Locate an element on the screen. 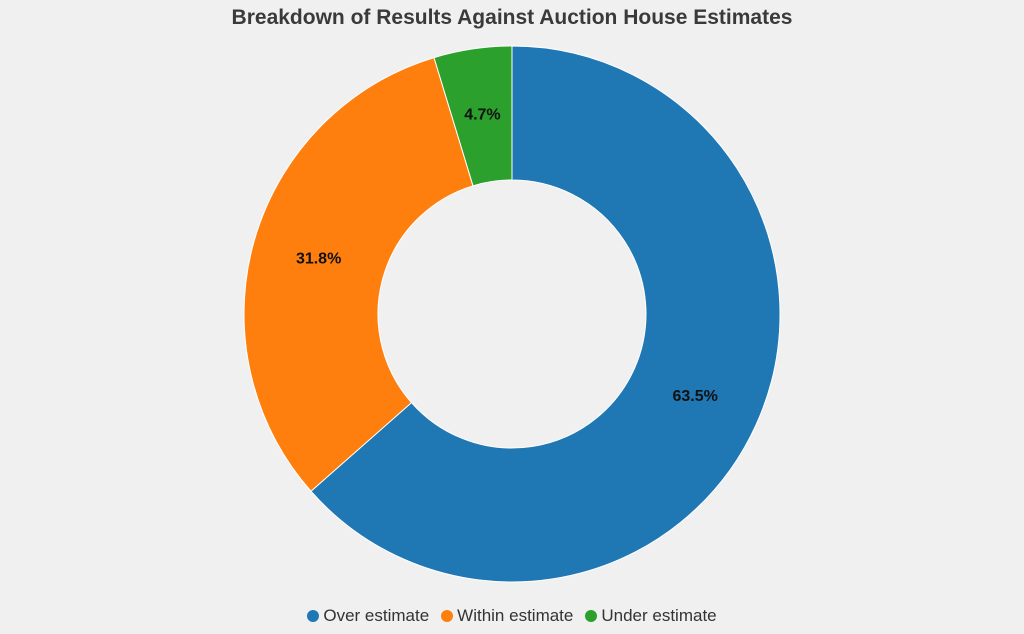  legend-item-over-estimate: Over estimate is located at coordinates (368, 616).